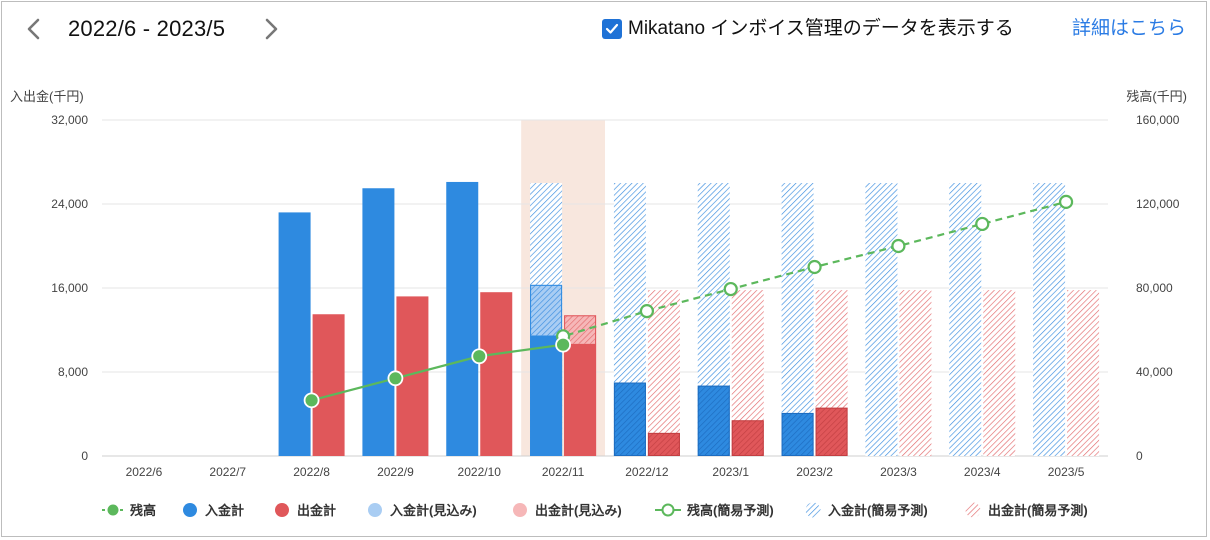 The image size is (1210, 540). What do you see at coordinates (147, 28) in the screenshot?
I see `period-label: 2022/6 - 2023/5` at bounding box center [147, 28].